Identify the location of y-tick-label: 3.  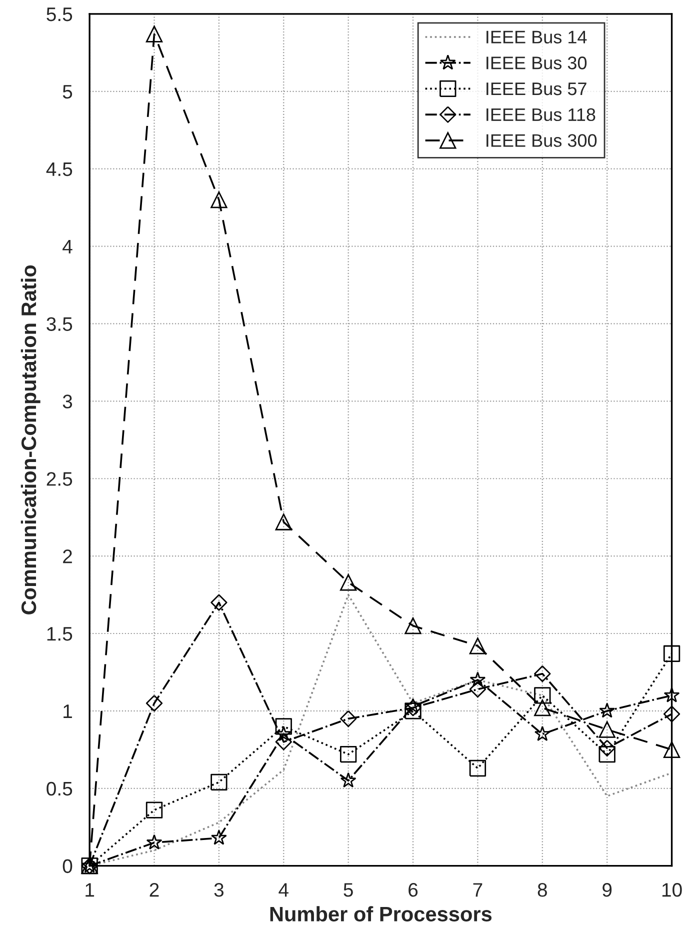
(67, 401).